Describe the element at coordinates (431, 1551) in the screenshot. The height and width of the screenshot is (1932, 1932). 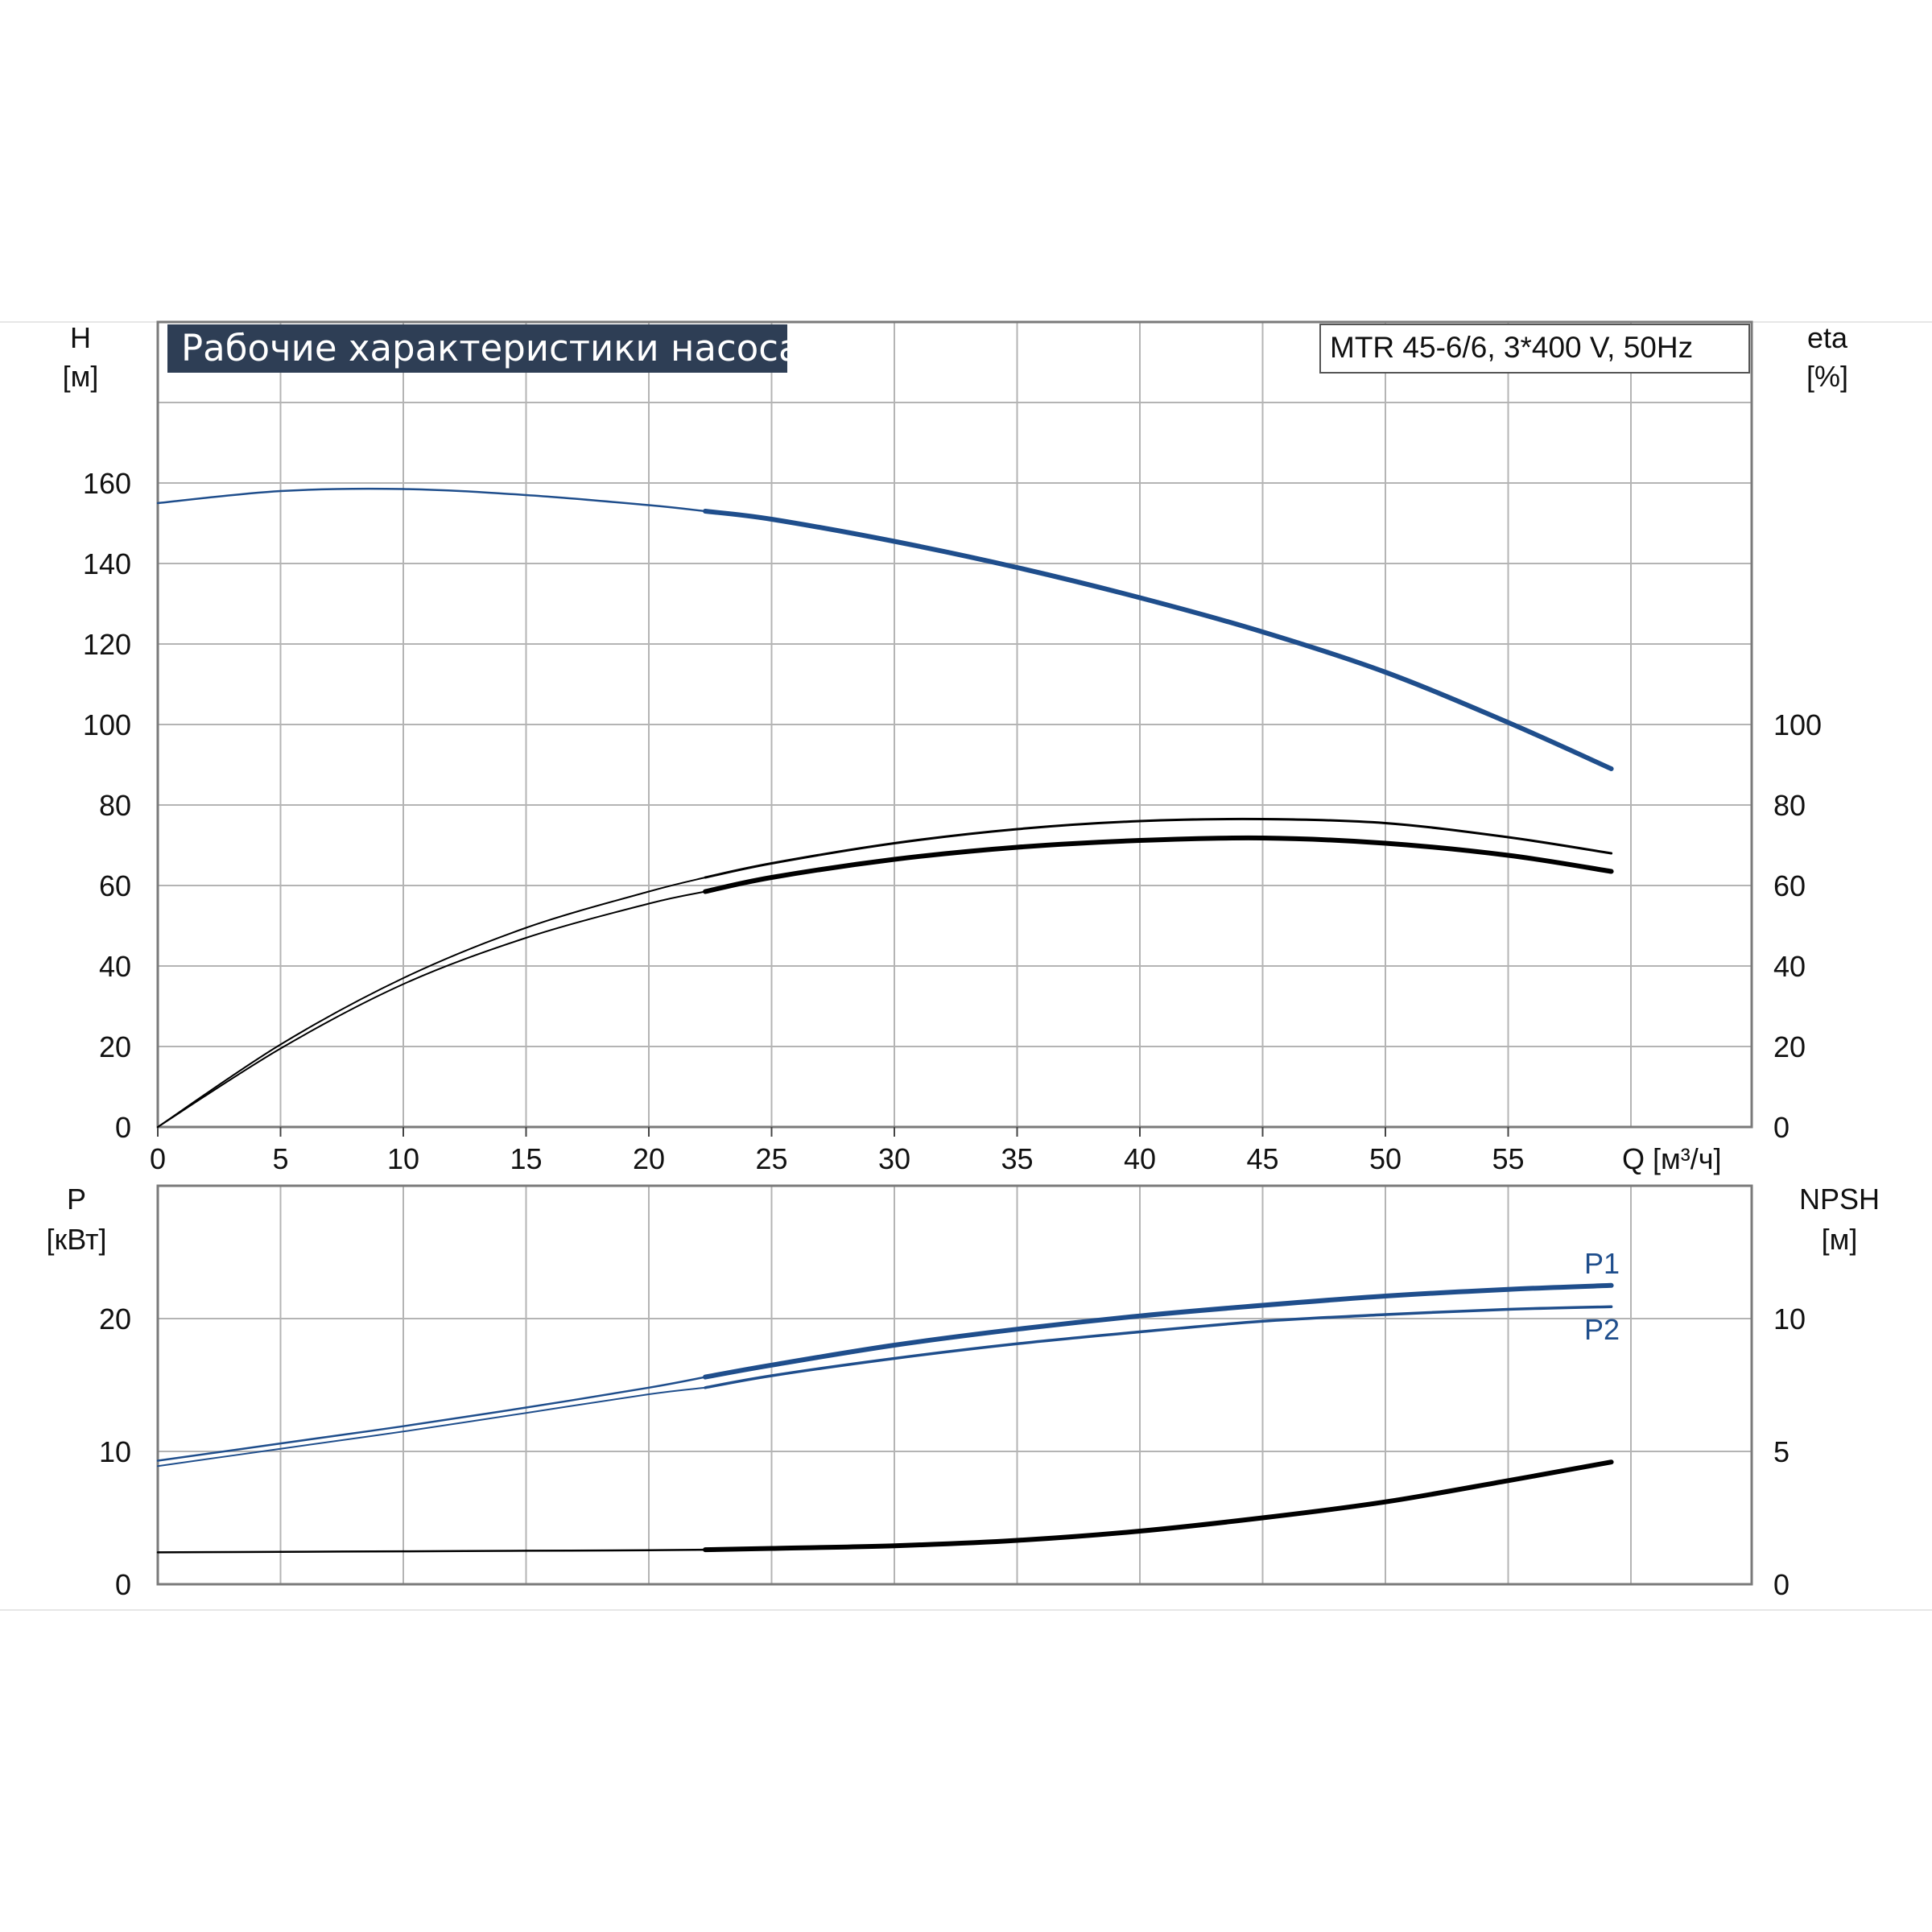
I see `npsh-curve-thin` at that location.